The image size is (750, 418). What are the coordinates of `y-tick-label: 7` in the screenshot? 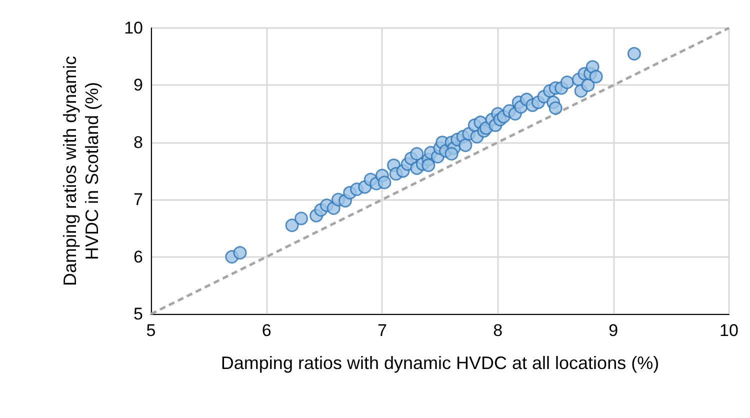 It's located at (138, 200).